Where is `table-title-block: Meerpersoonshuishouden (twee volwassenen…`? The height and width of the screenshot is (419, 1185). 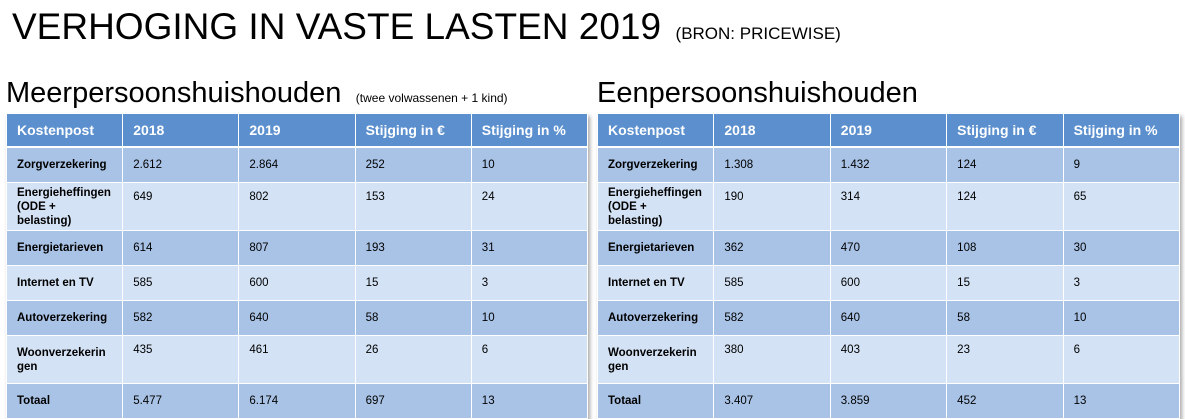 table-title-block: Meerpersoonshuishouden (twee volwassenen… is located at coordinates (297, 95).